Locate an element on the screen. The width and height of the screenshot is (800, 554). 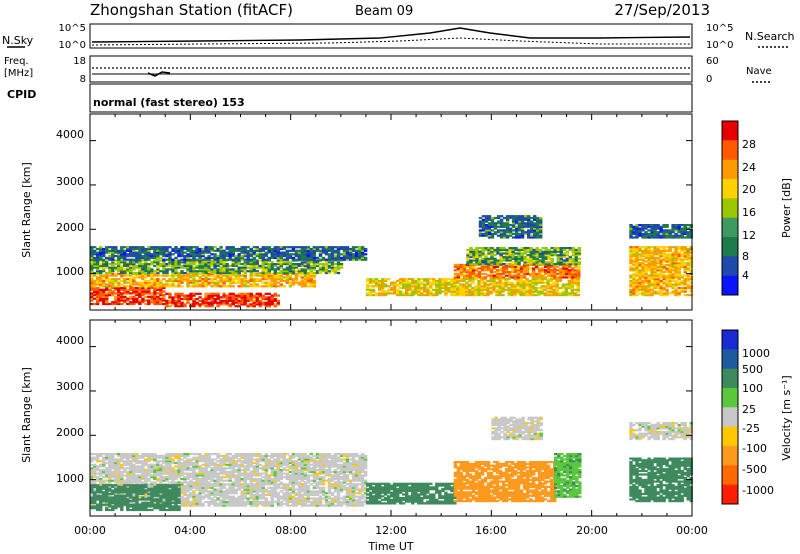
power-ytick: 2000 is located at coordinates (70, 227).